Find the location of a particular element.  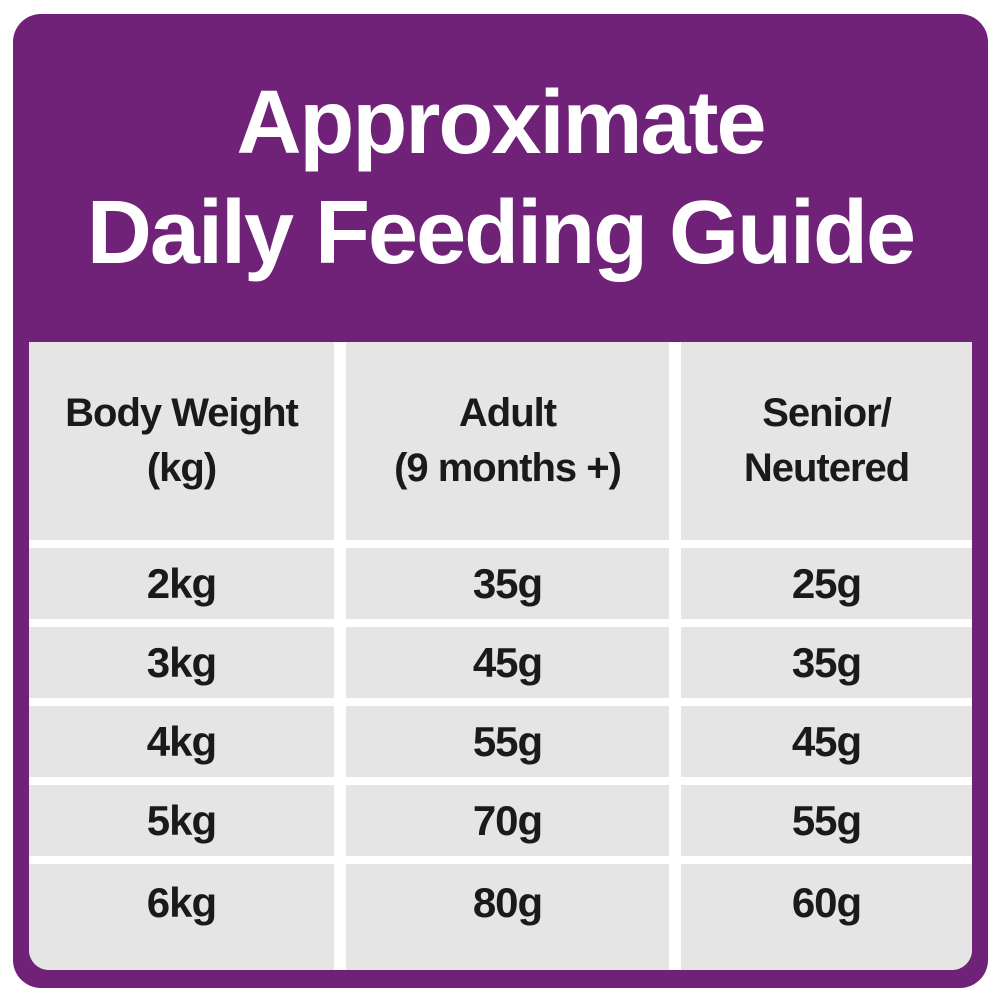

column-header-body-weight: Body Weight (kg) is located at coordinates (181, 441).